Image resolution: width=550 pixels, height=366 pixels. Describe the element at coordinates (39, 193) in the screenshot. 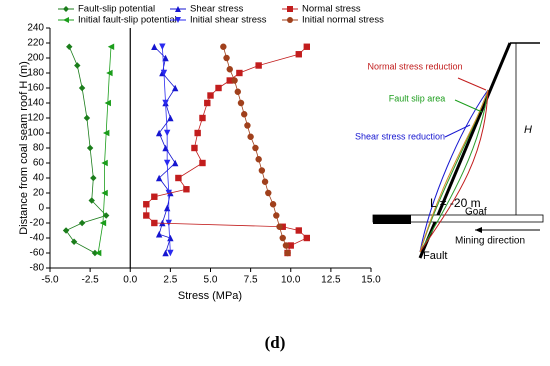

I see `y-tick-label: 20` at that location.